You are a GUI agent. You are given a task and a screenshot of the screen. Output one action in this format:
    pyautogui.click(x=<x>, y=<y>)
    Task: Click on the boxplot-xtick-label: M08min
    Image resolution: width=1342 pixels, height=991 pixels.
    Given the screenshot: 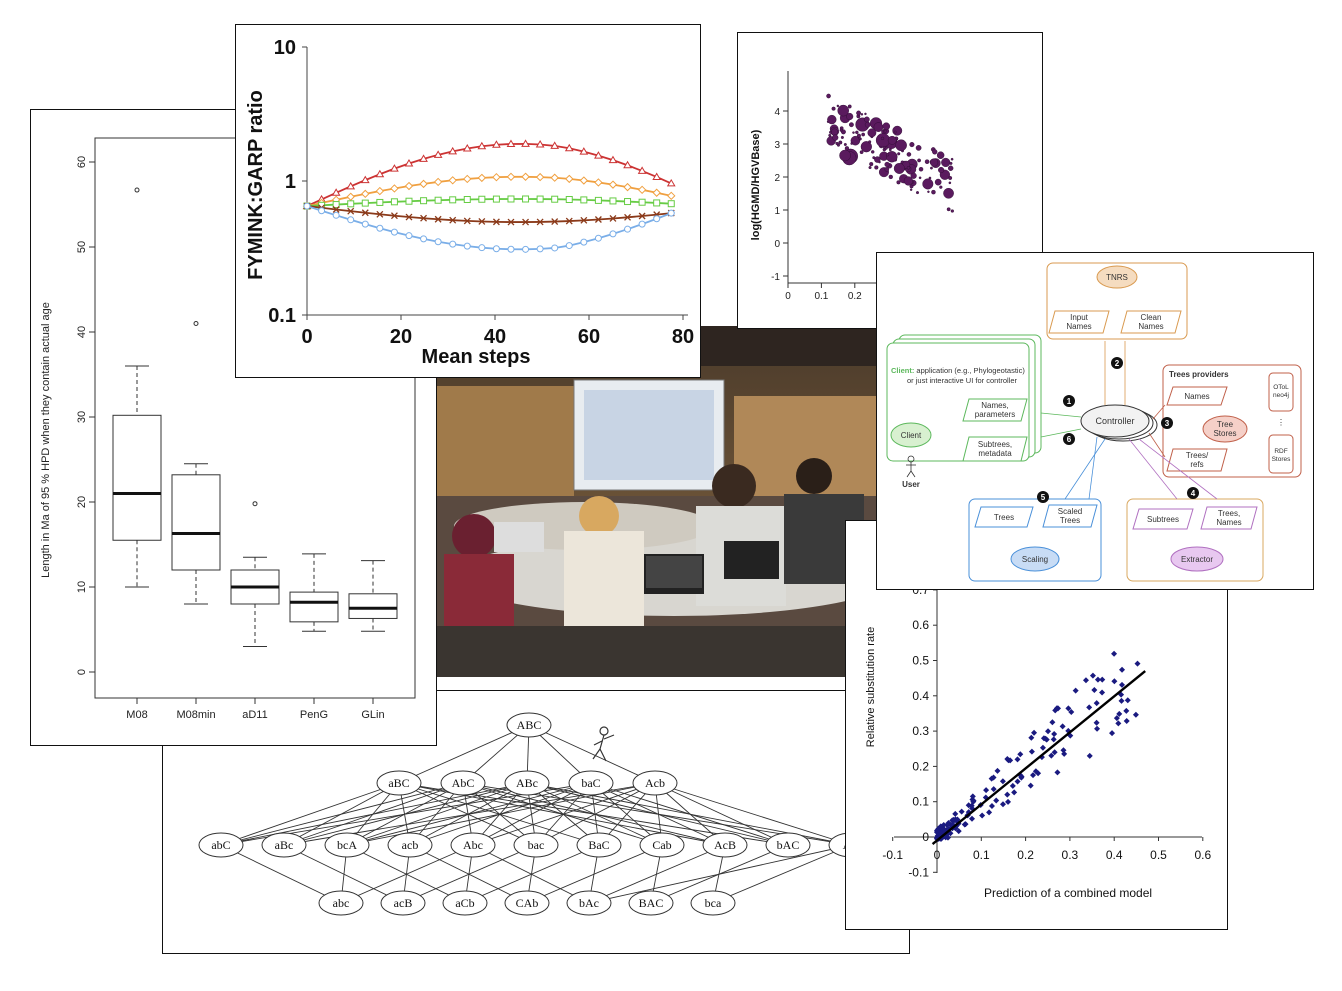 What is the action you would take?
    pyautogui.click(x=195, y=715)
    